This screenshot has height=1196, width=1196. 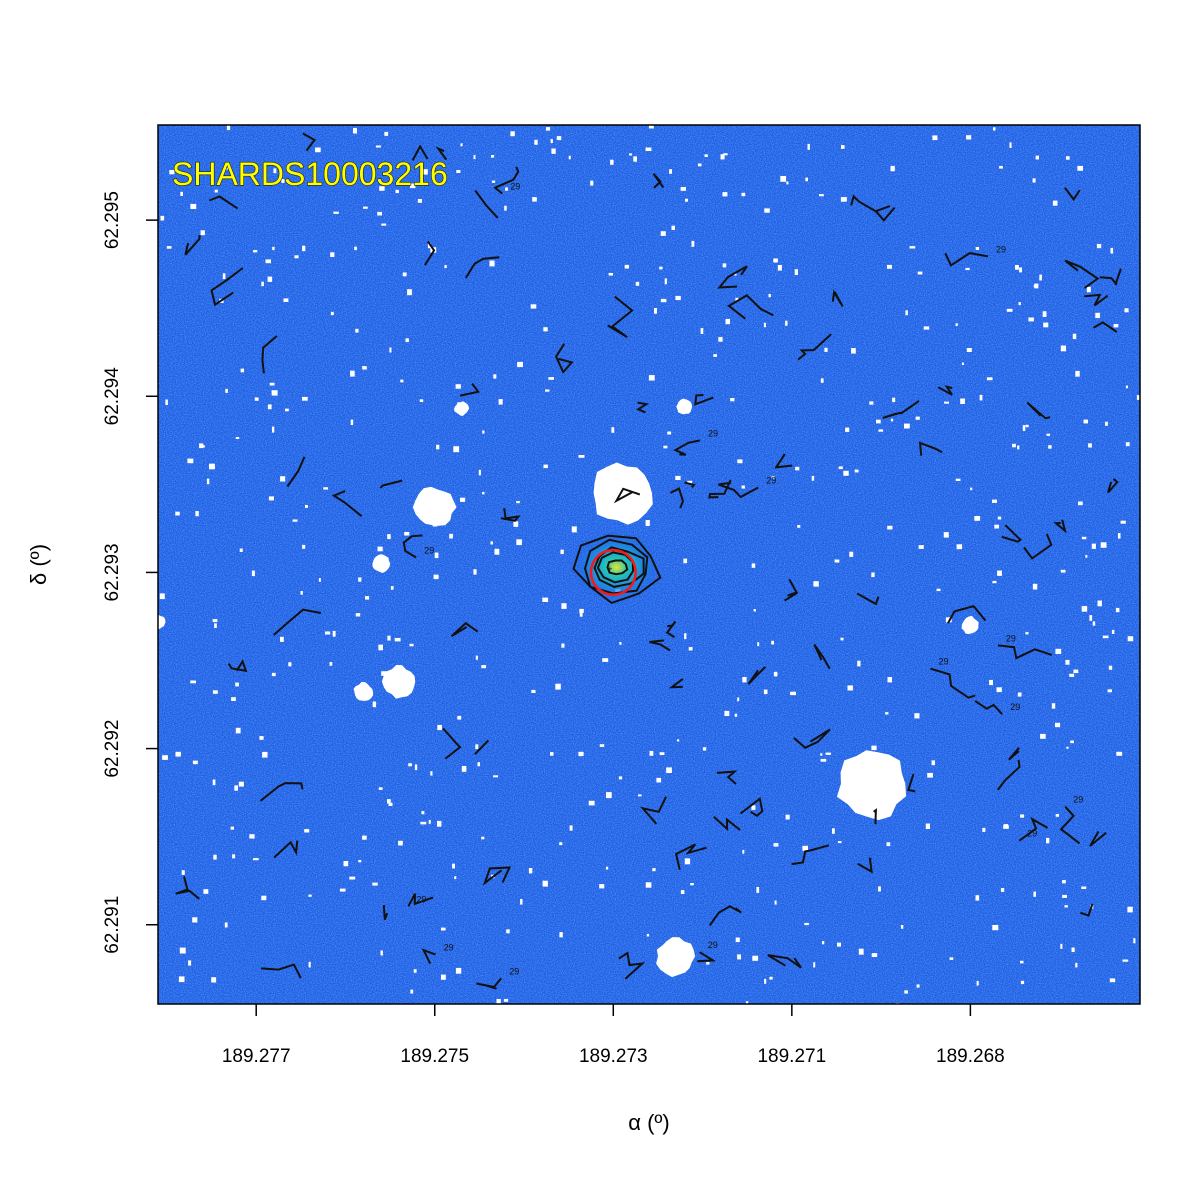 What do you see at coordinates (791, 1056) in the screenshot?
I see `x-tick-label: 189.271` at bounding box center [791, 1056].